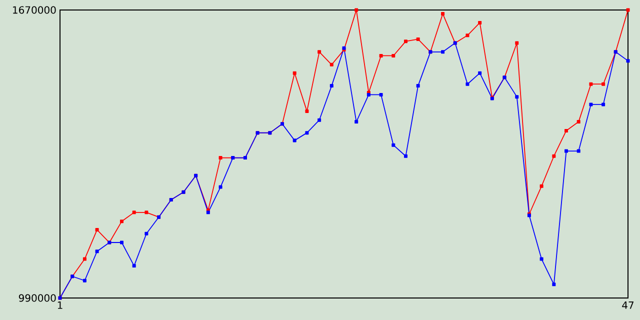  What do you see at coordinates (60, 305) in the screenshot?
I see `x-tick-label: 1` at bounding box center [60, 305].